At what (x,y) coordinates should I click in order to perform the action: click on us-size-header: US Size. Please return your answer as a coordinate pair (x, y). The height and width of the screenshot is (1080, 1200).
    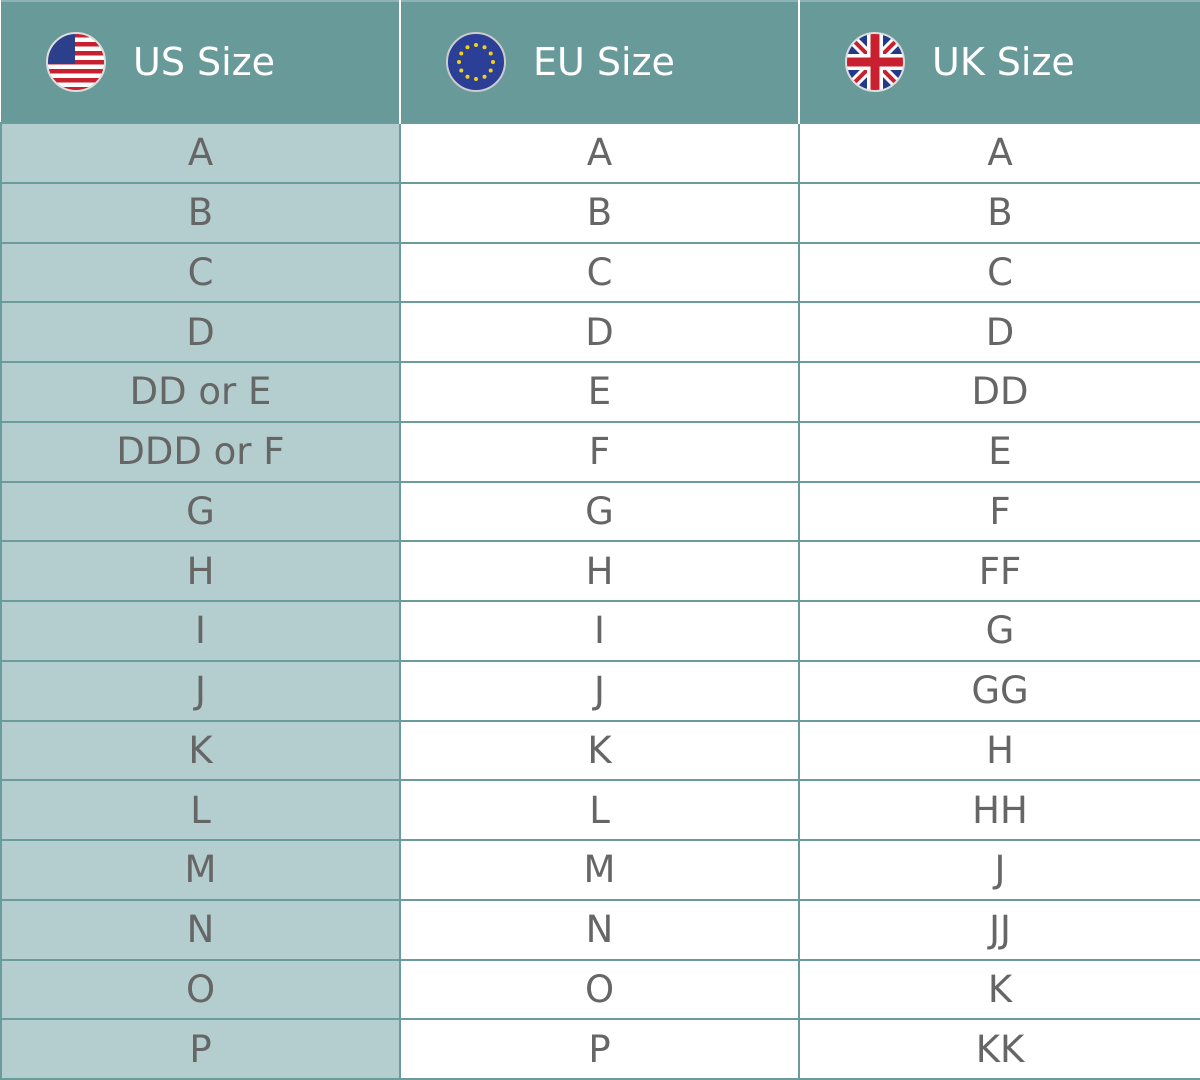
    Looking at the image, I should click on (201, 61).